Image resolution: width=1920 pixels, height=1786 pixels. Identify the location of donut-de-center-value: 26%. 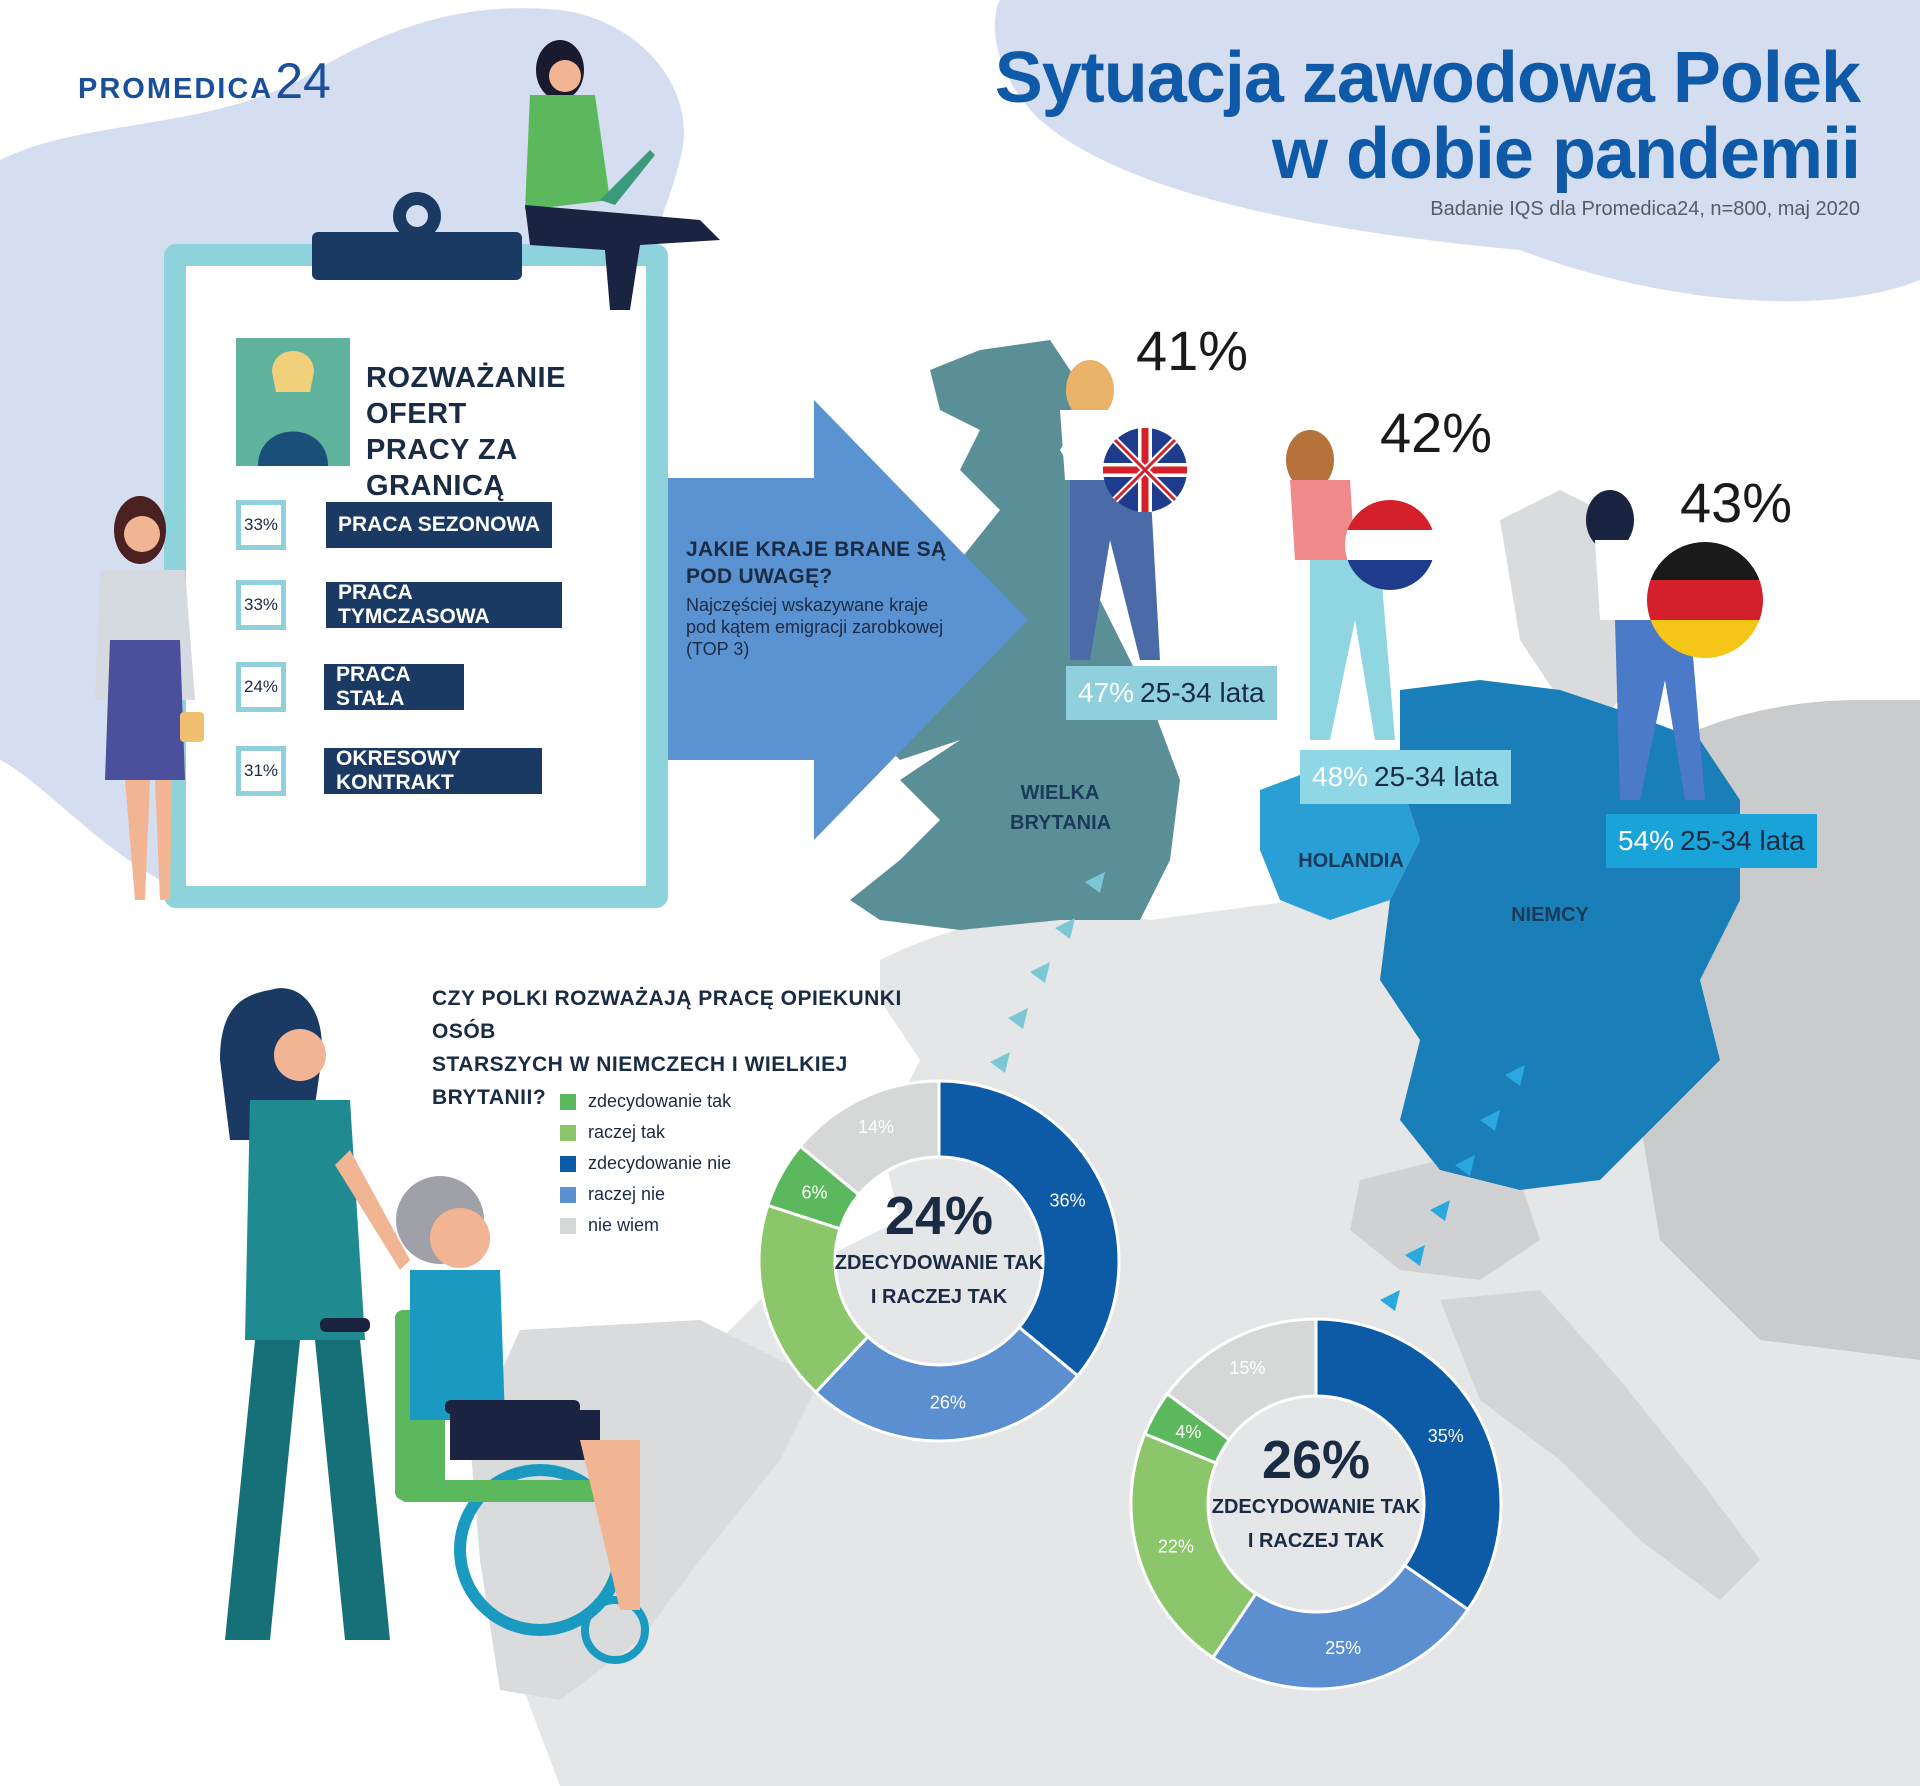
(1316, 1460).